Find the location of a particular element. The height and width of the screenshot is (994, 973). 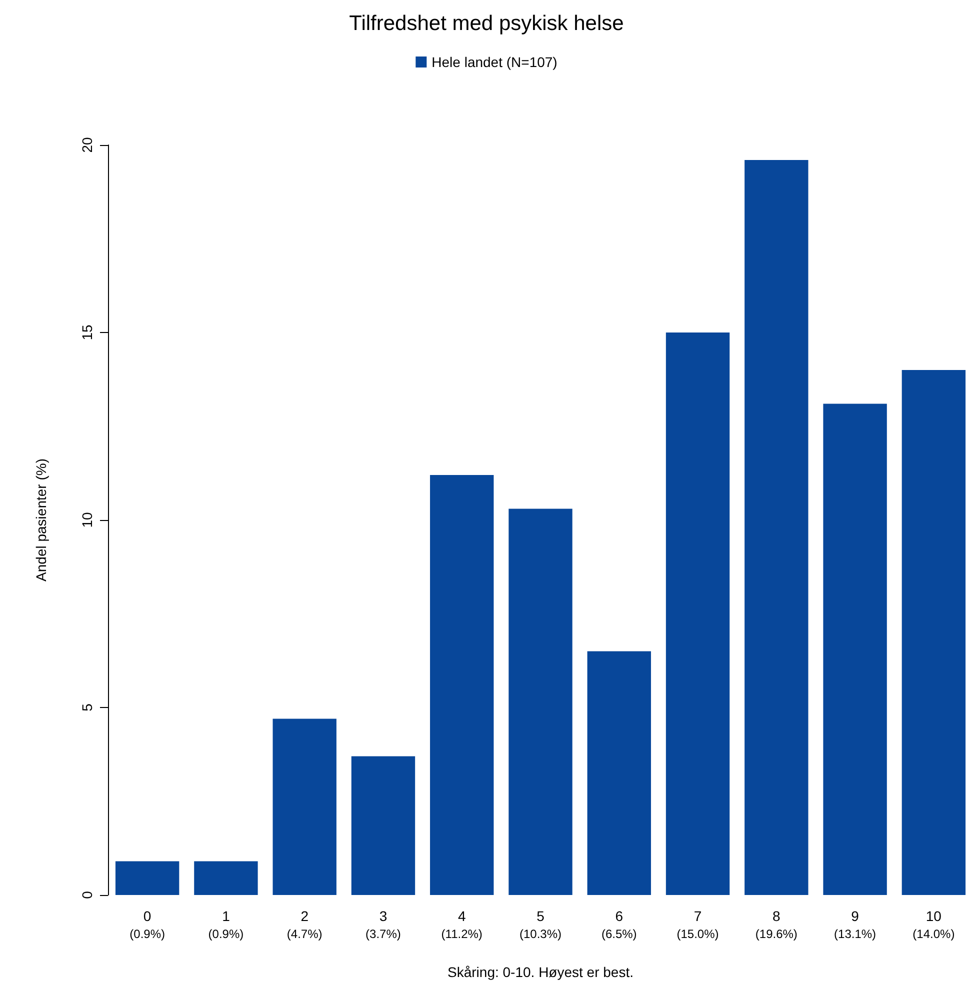

y-tick-label: 10 is located at coordinates (87, 520).